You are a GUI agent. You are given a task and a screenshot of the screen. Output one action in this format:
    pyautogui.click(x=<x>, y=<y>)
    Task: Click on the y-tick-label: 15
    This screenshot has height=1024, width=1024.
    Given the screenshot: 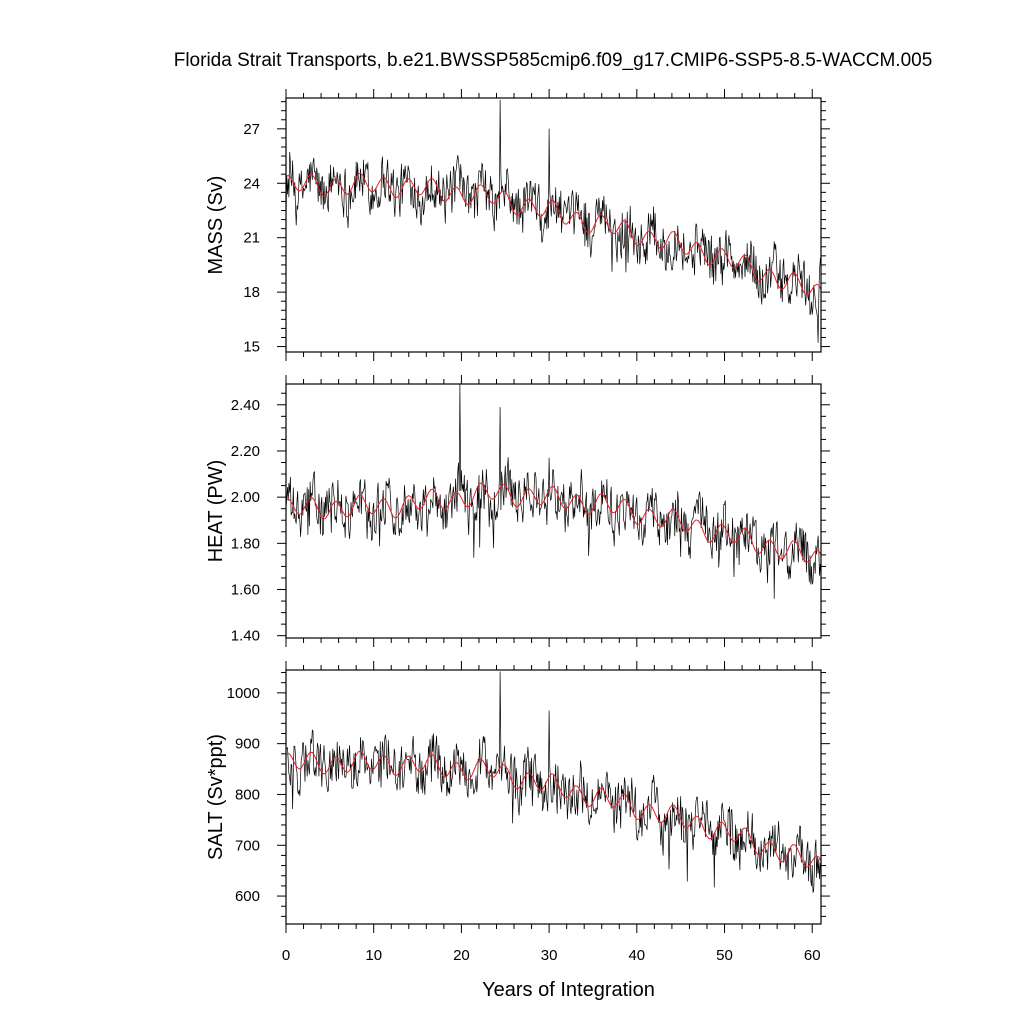 What is the action you would take?
    pyautogui.click(x=251, y=347)
    